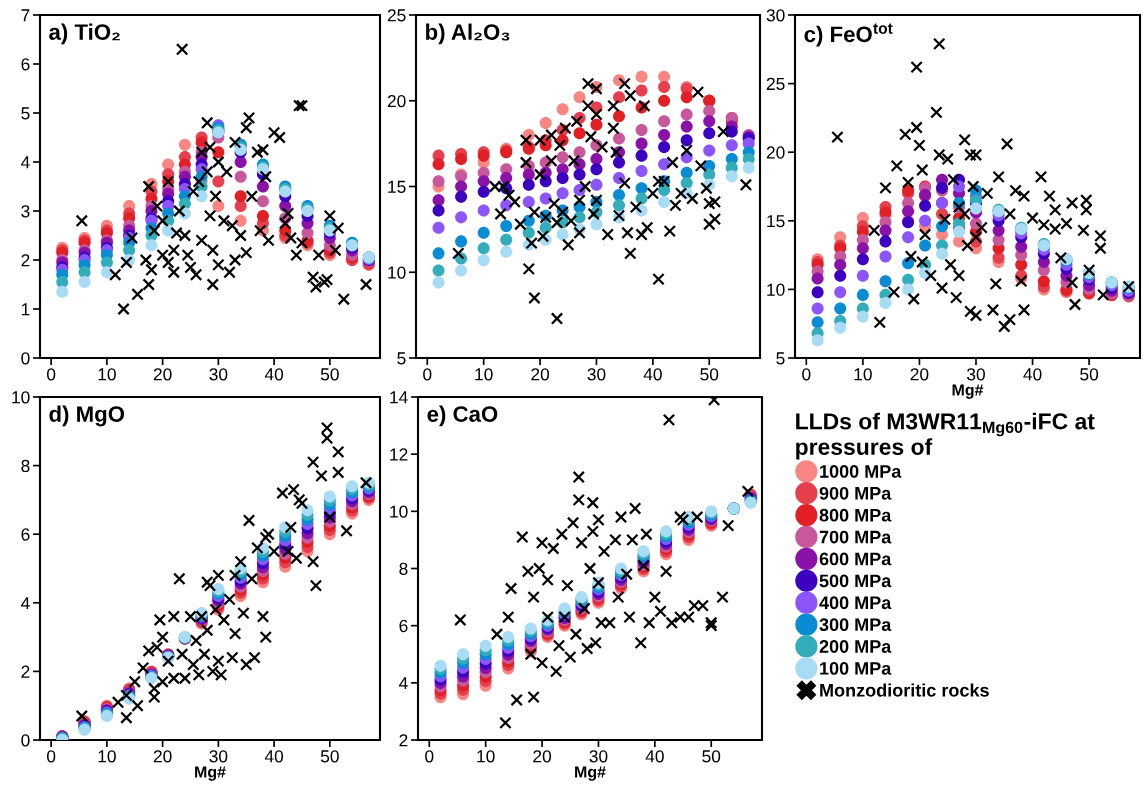 Image resolution: width=1143 pixels, height=791 pixels. What do you see at coordinates (855, 537) in the screenshot?
I see `legend-label: 700 MPa` at bounding box center [855, 537].